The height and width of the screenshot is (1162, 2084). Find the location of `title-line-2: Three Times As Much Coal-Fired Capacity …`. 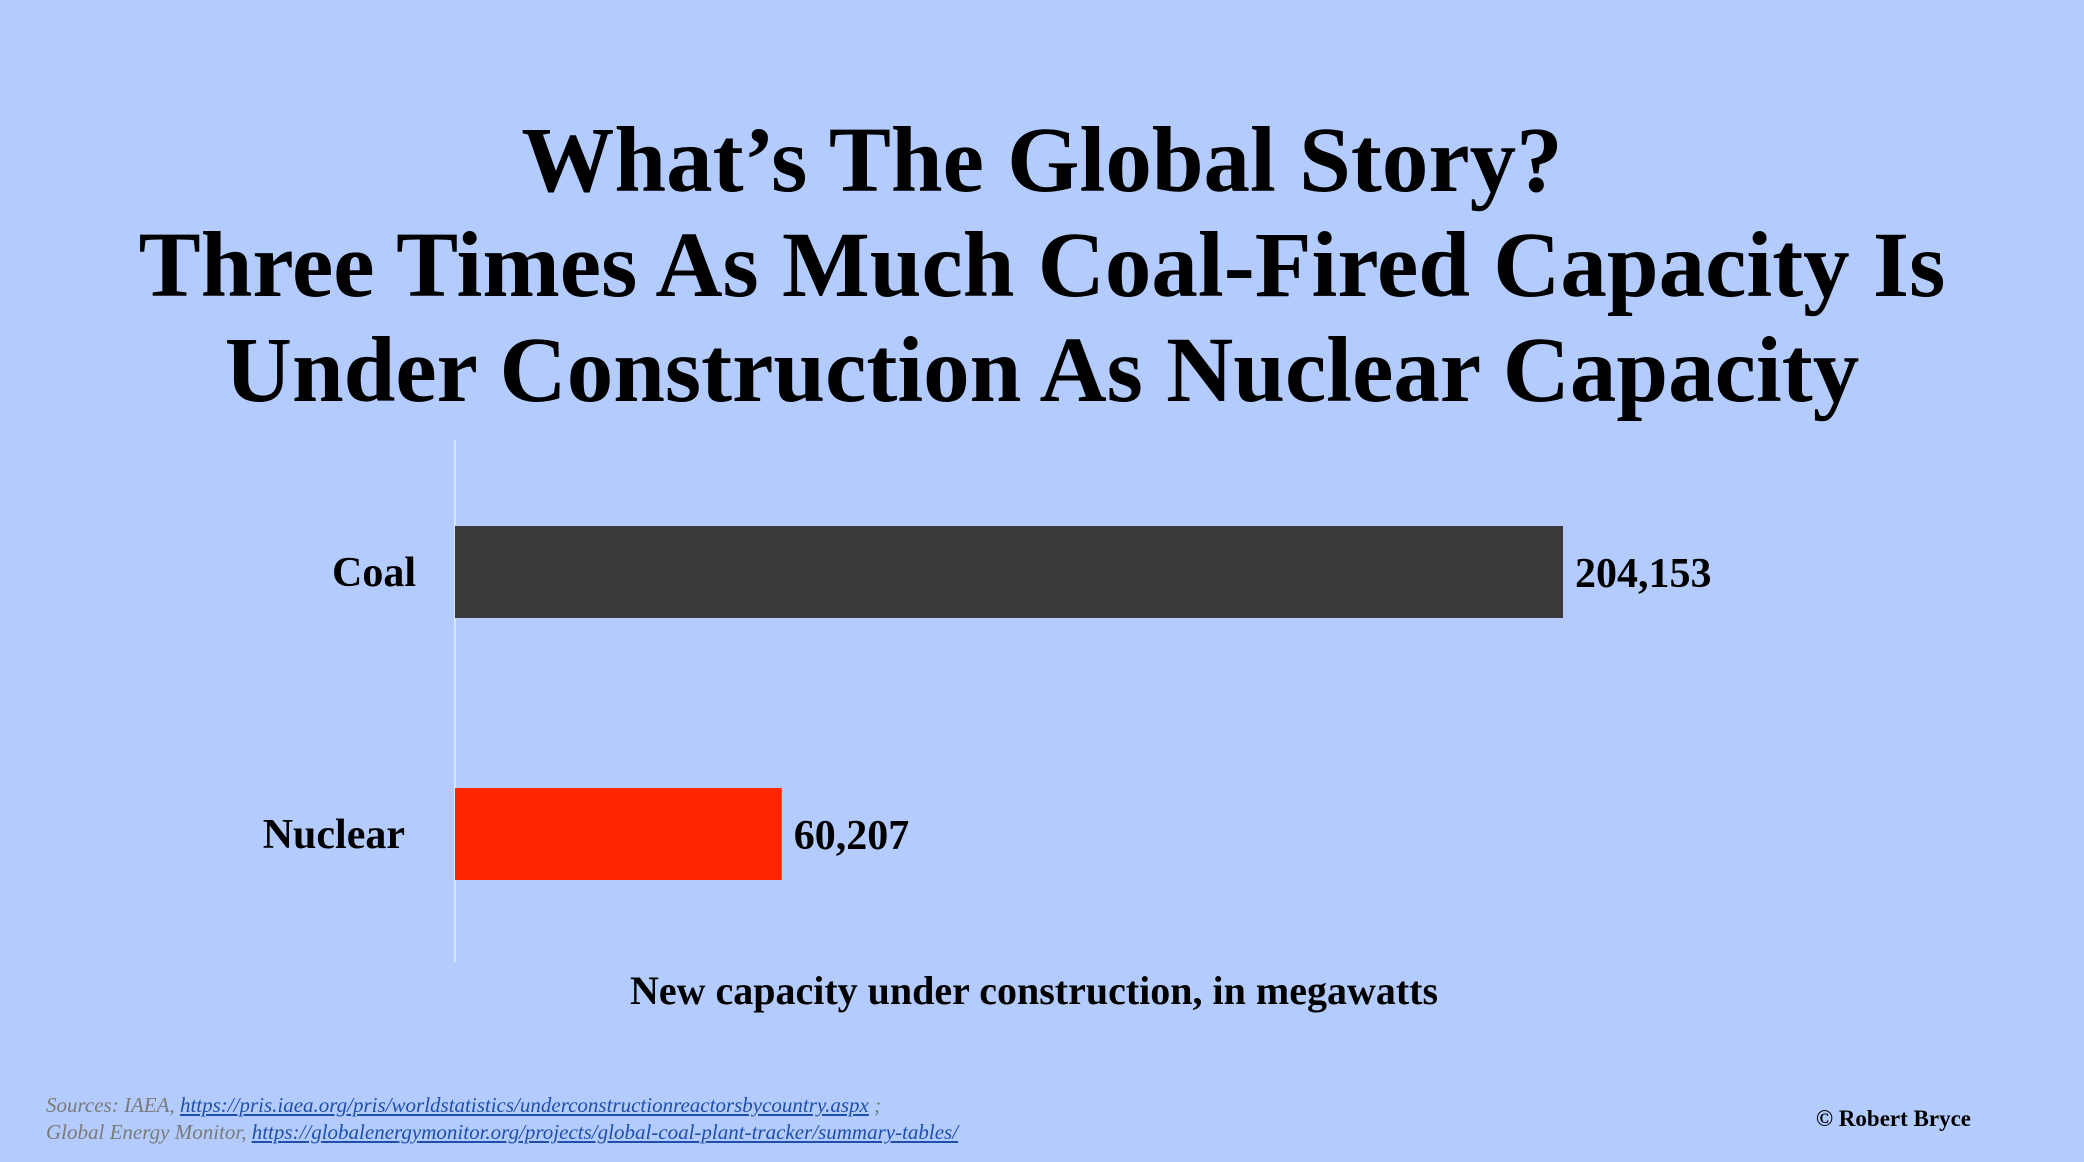

title-line-2: Three Times As Much Coal-Fired Capacity … is located at coordinates (1042, 265).